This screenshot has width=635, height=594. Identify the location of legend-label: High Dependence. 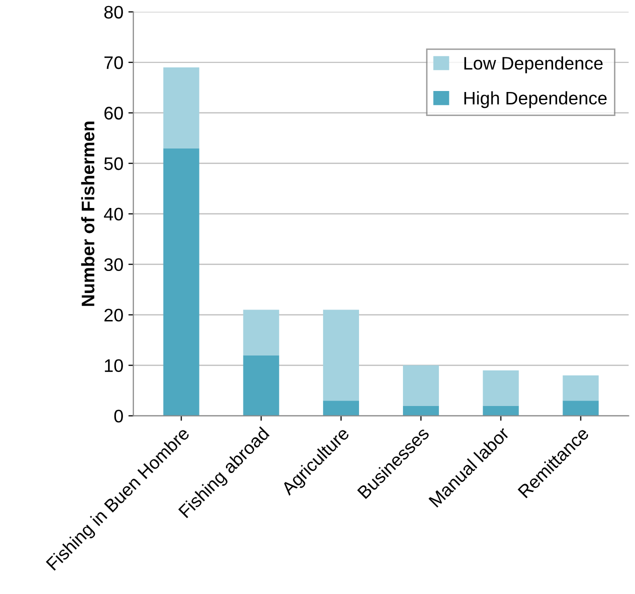
(535, 99).